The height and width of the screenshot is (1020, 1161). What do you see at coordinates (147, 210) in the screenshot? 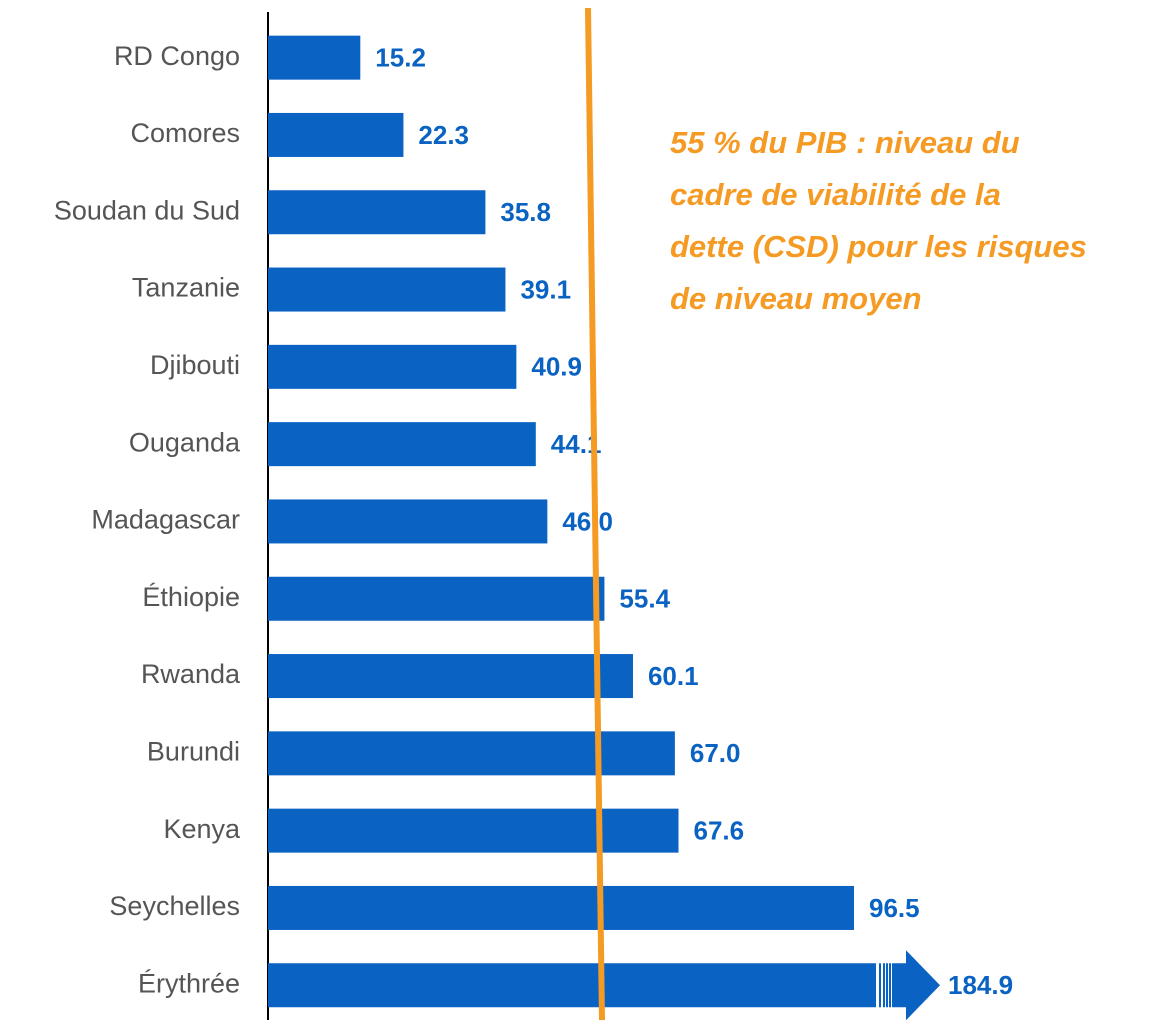
I see `category-label: Soudan du Sud` at bounding box center [147, 210].